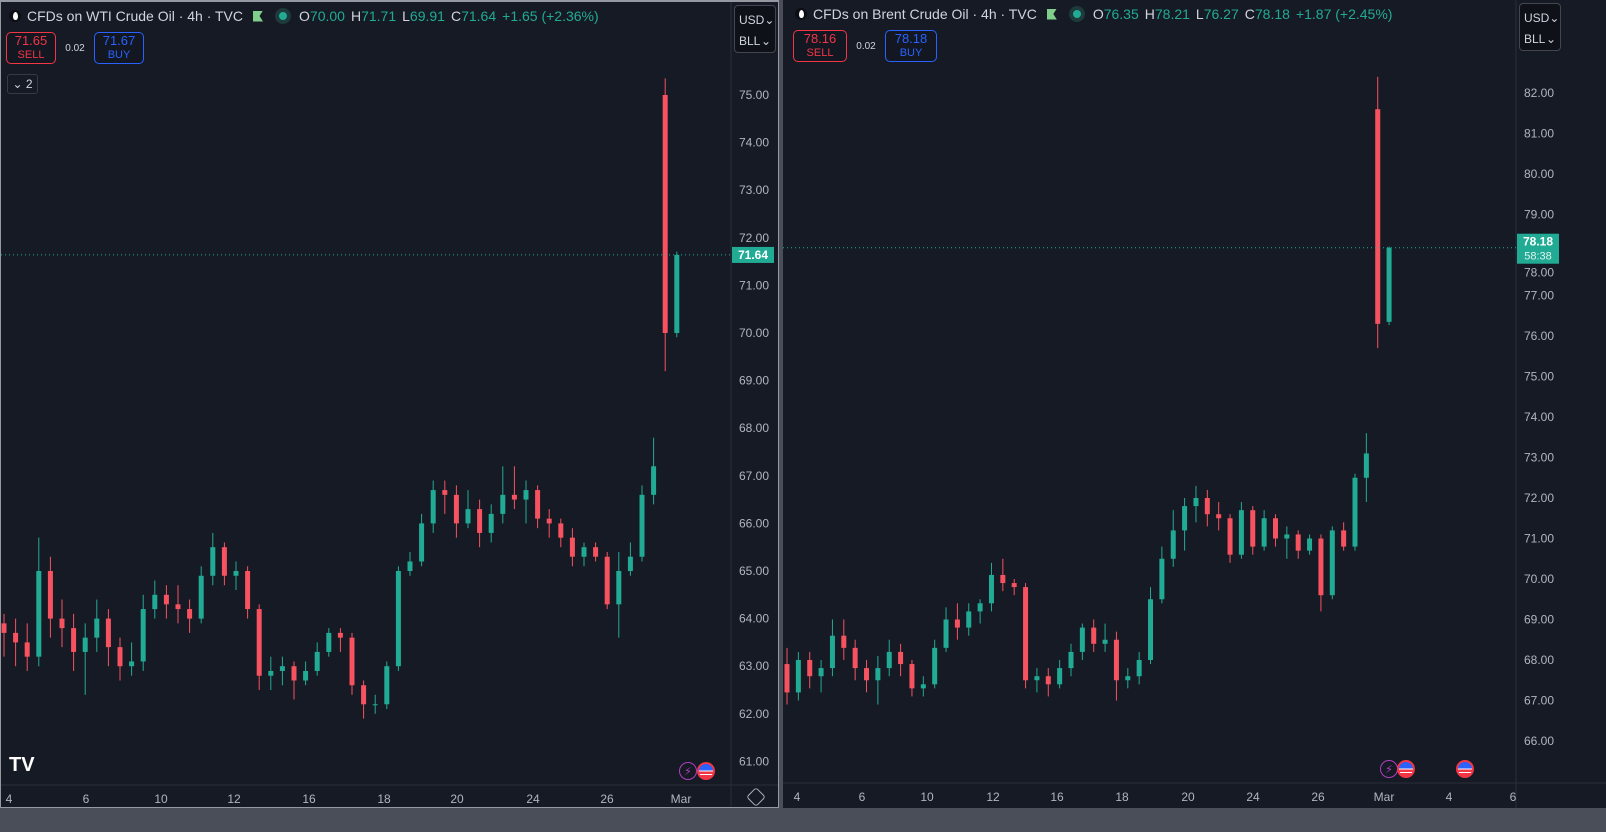  I want to click on price-tick-label: 68.00, so click(1539, 660).